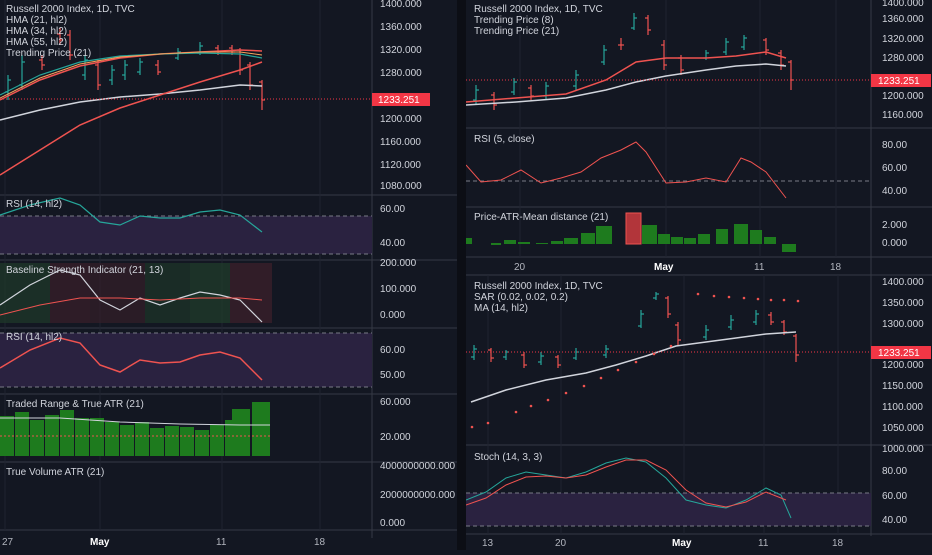 This screenshot has width=932, height=555. What do you see at coordinates (186, 102) in the screenshot?
I see `left-price-pane` at bounding box center [186, 102].